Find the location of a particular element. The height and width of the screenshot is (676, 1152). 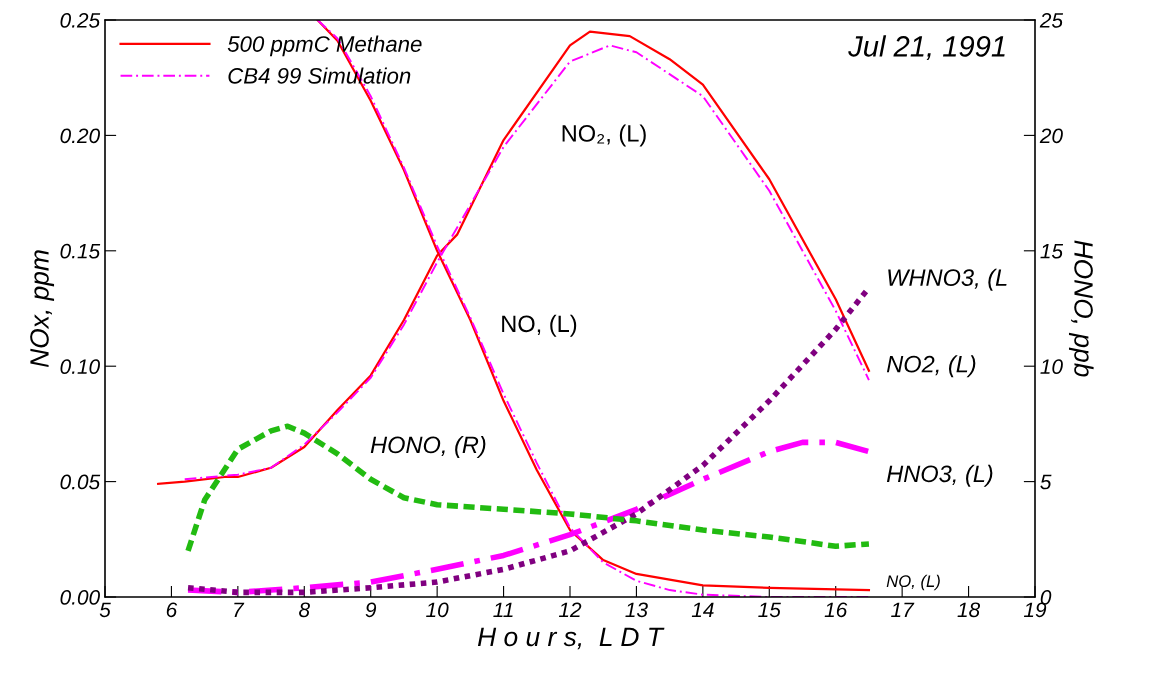

y2-tick-label: 15 is located at coordinates (1052, 251).